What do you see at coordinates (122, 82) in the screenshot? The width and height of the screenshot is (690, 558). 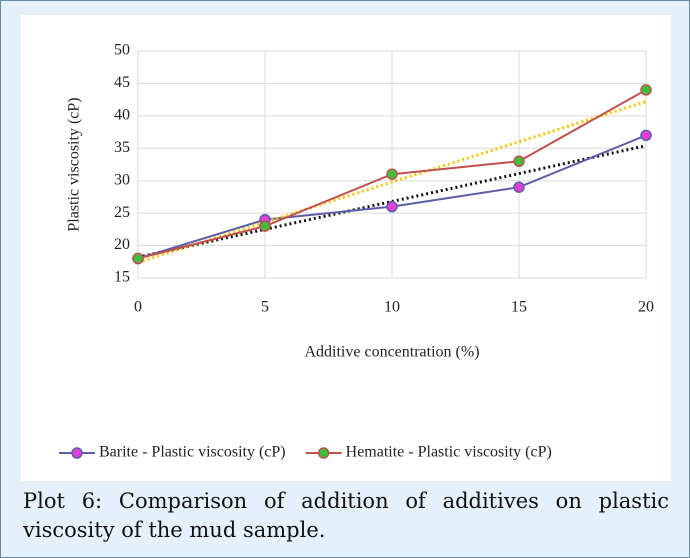 I see `y-tick-label: 45` at bounding box center [122, 82].